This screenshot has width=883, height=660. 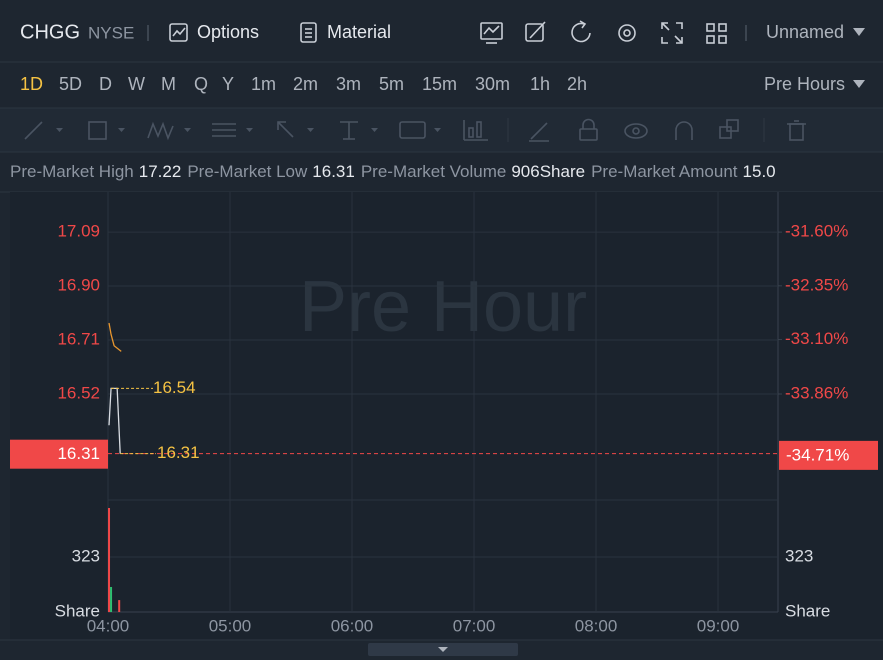 What do you see at coordinates (729, 129) in the screenshot?
I see `clone-tool` at bounding box center [729, 129].